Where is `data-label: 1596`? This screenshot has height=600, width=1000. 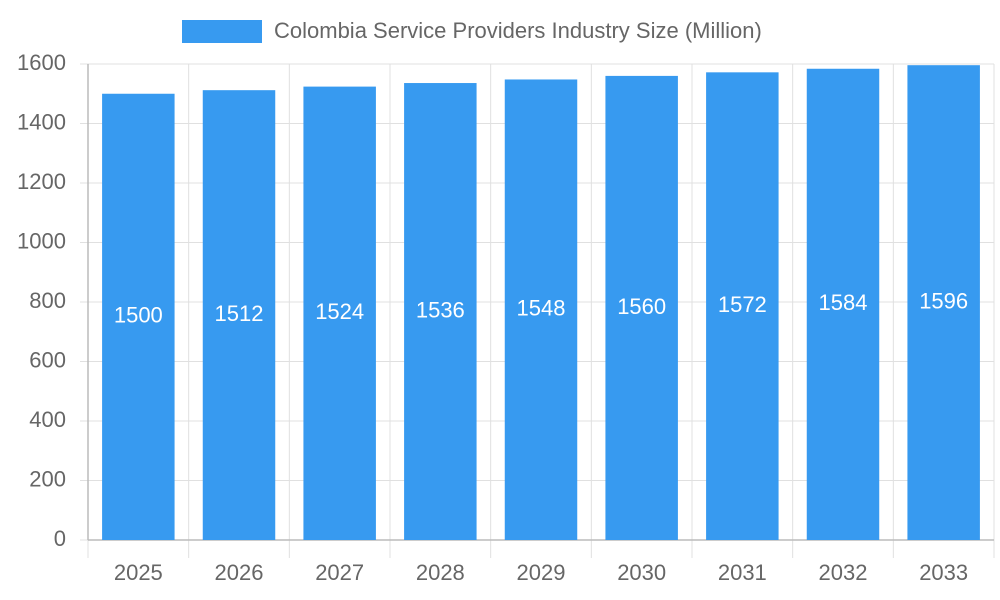 data-label: 1596 is located at coordinates (943, 300).